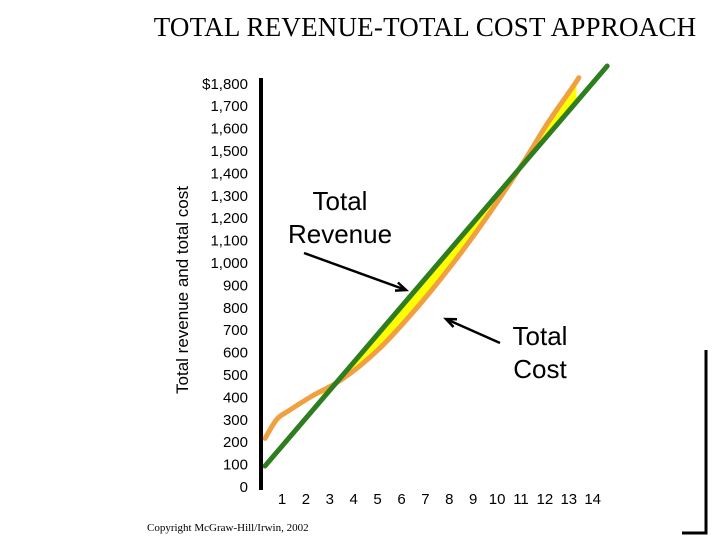  Describe the element at coordinates (330, 499) in the screenshot. I see `x-tick-label: 3` at that location.